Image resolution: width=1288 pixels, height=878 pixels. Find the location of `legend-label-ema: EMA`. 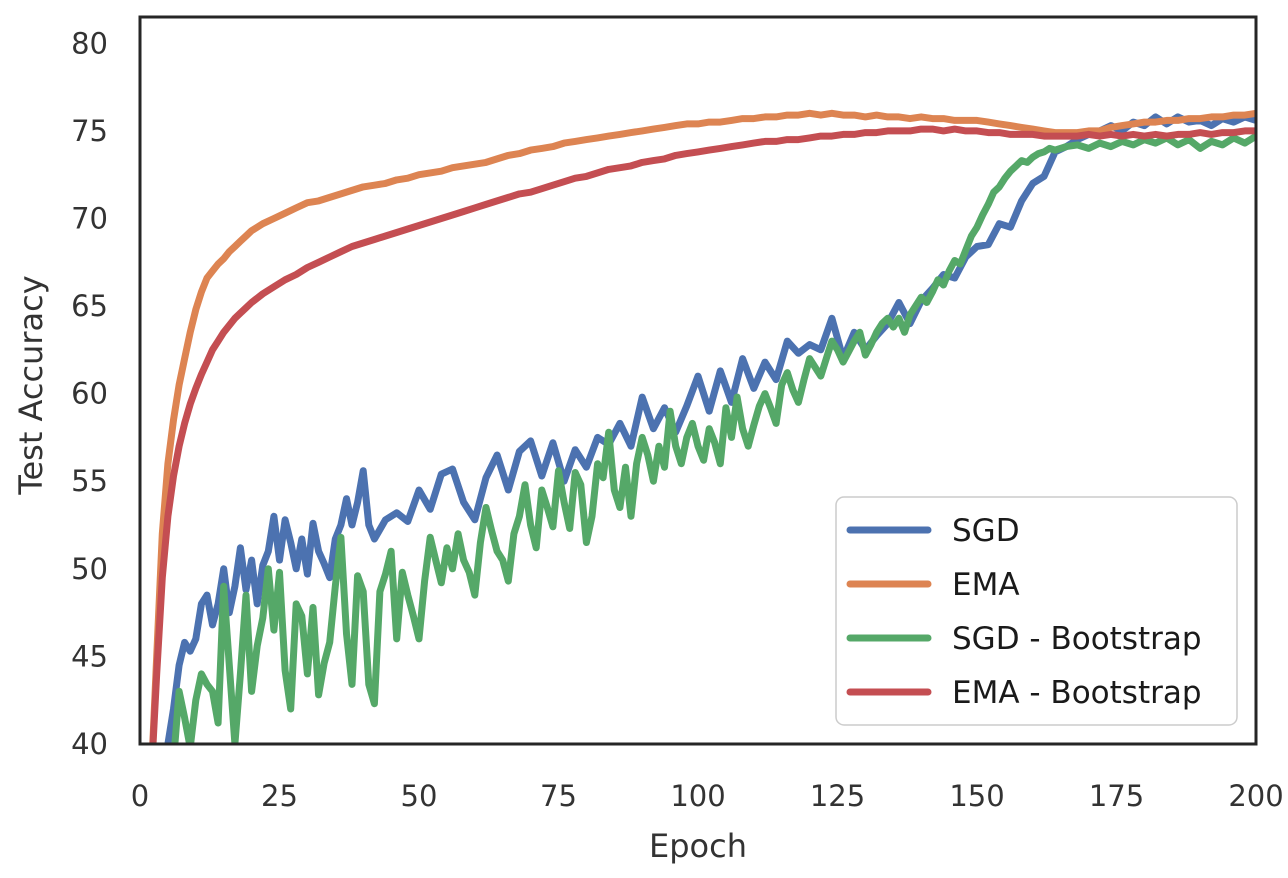

legend-label-ema: EMA is located at coordinates (986, 585).